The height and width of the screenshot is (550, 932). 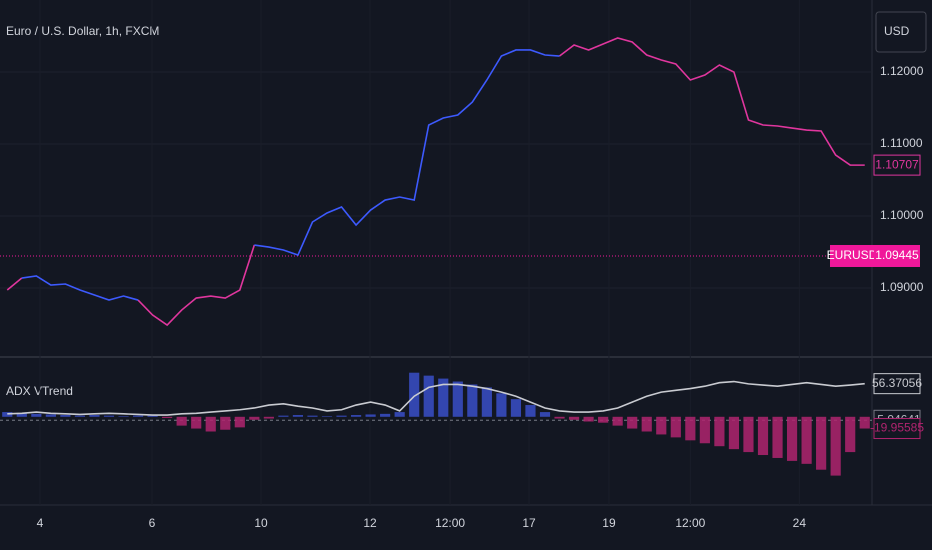 I want to click on last-value: -19.95585, so click(x=897, y=428).